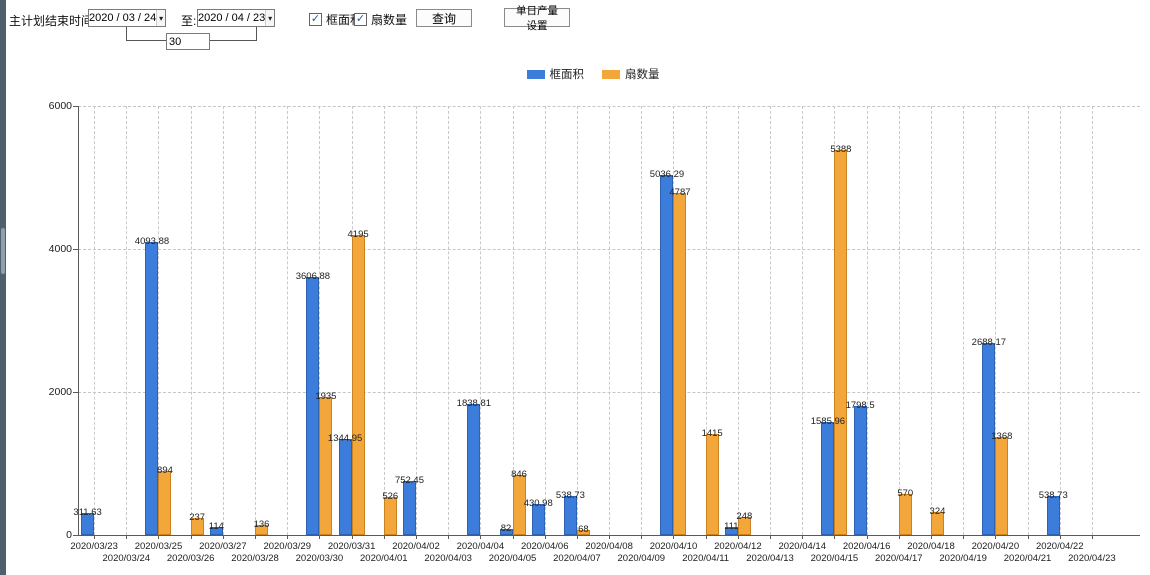  What do you see at coordinates (53, 21) in the screenshot?
I see `plan-end-time-label: 主计划结束时间:` at bounding box center [53, 21].